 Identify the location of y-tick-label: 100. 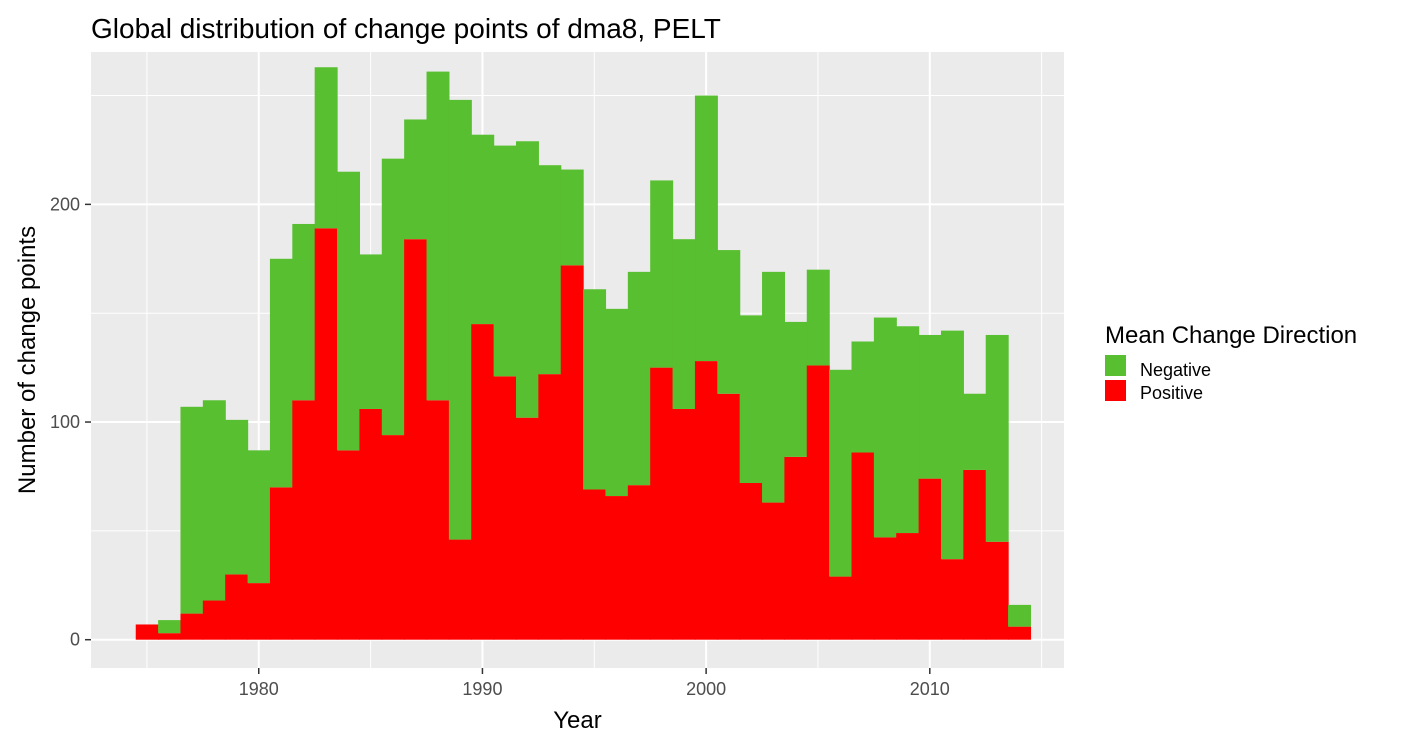
(65, 422).